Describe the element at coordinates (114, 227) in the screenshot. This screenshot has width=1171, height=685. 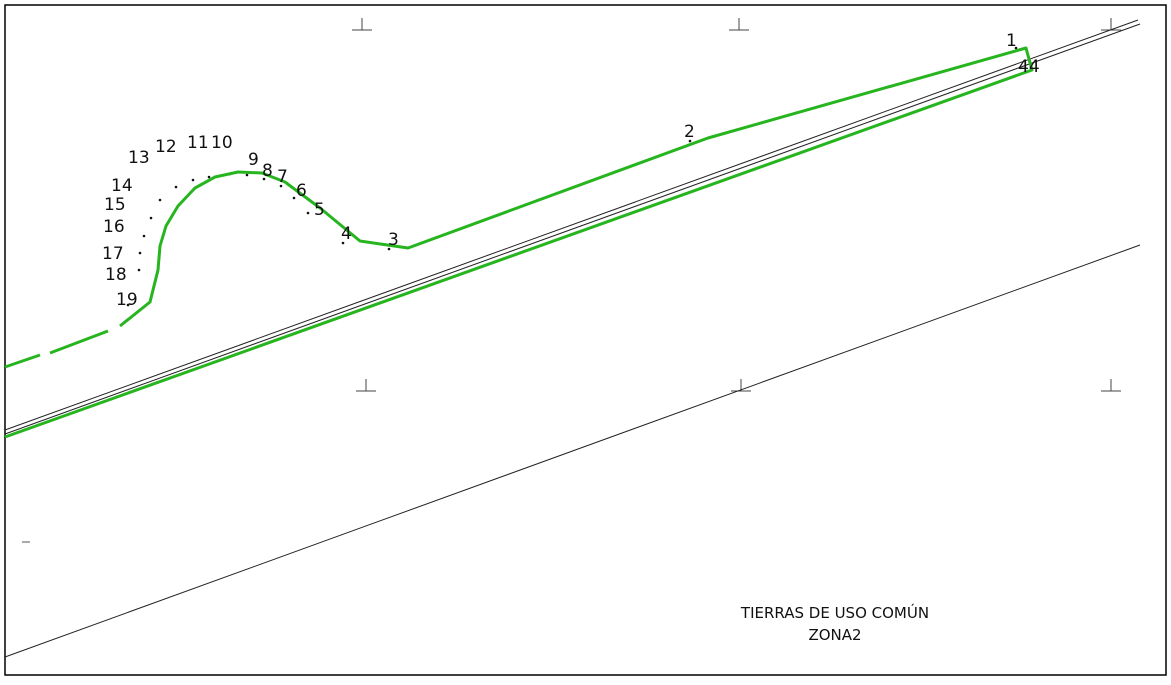
I see `vertex-label-16: 16` at that location.